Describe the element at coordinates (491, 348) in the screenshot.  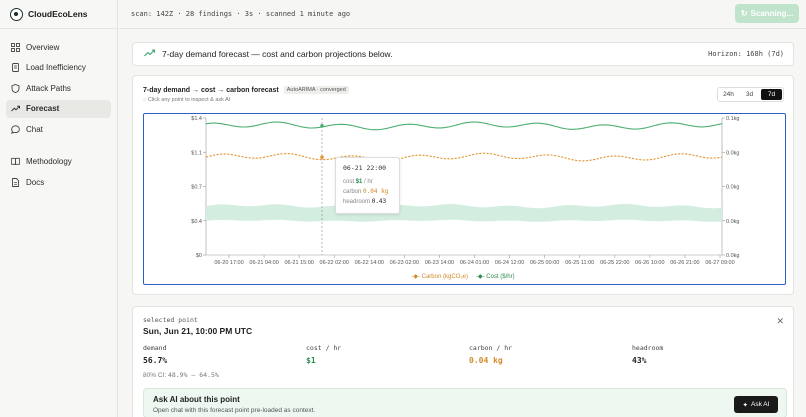
I see `metric-label: carbon / hr` at that location.